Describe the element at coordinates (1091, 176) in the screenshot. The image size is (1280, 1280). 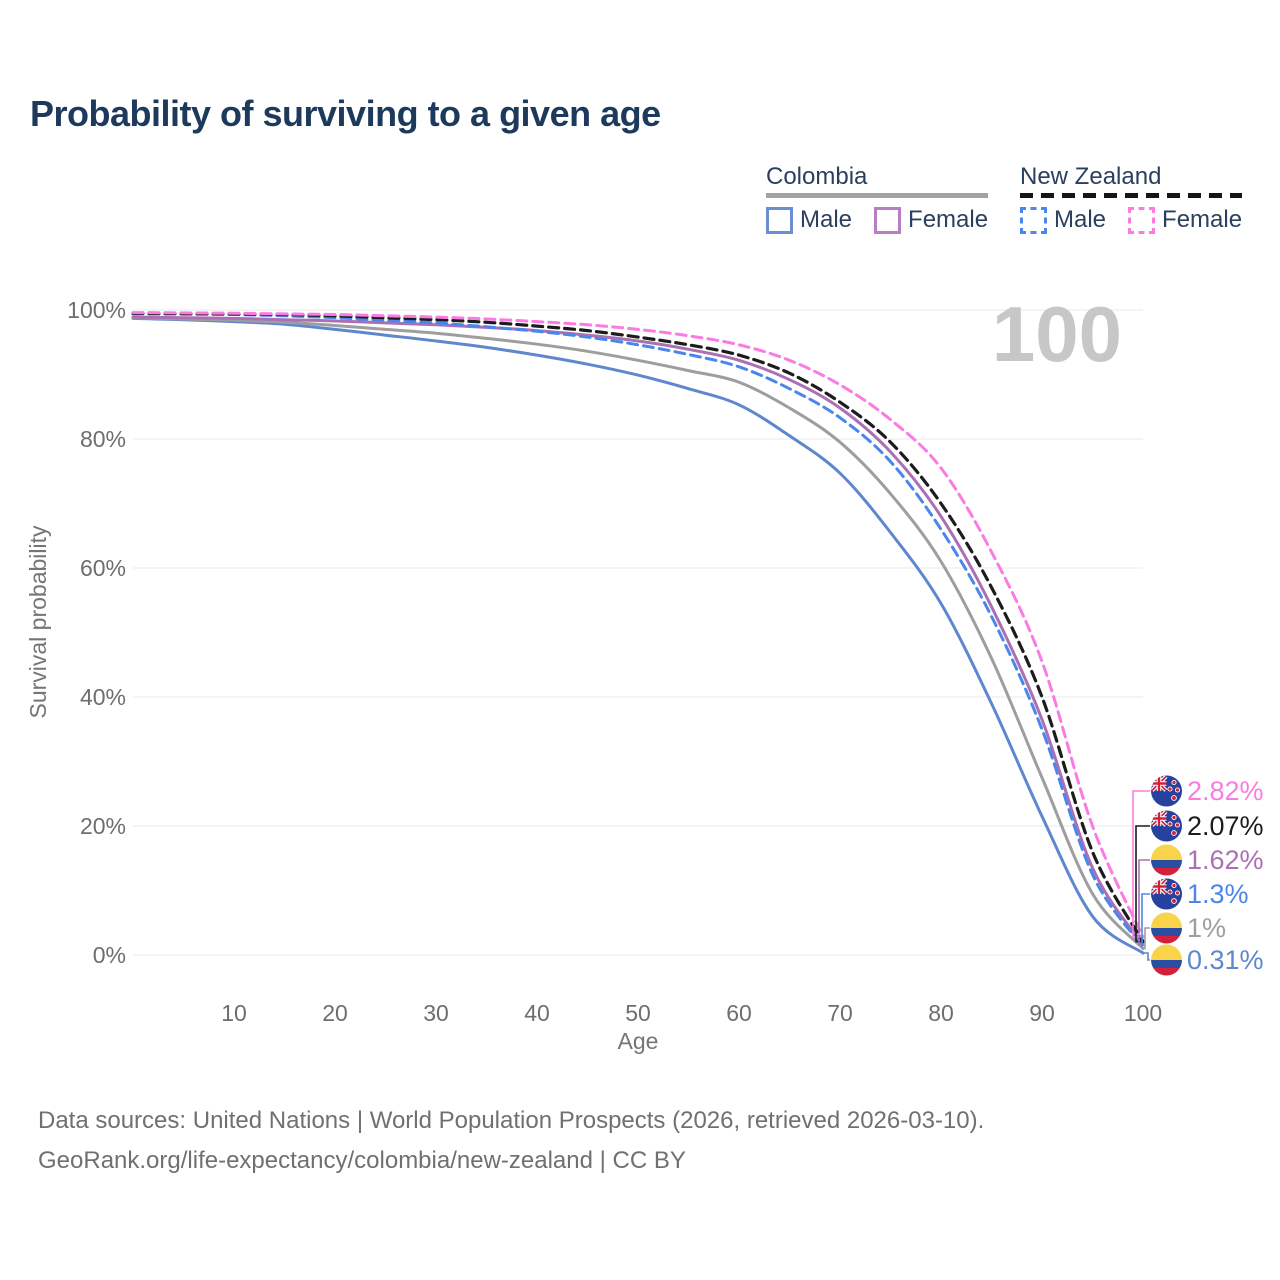
I see `legend-new-zealand-title: New Zealand` at that location.